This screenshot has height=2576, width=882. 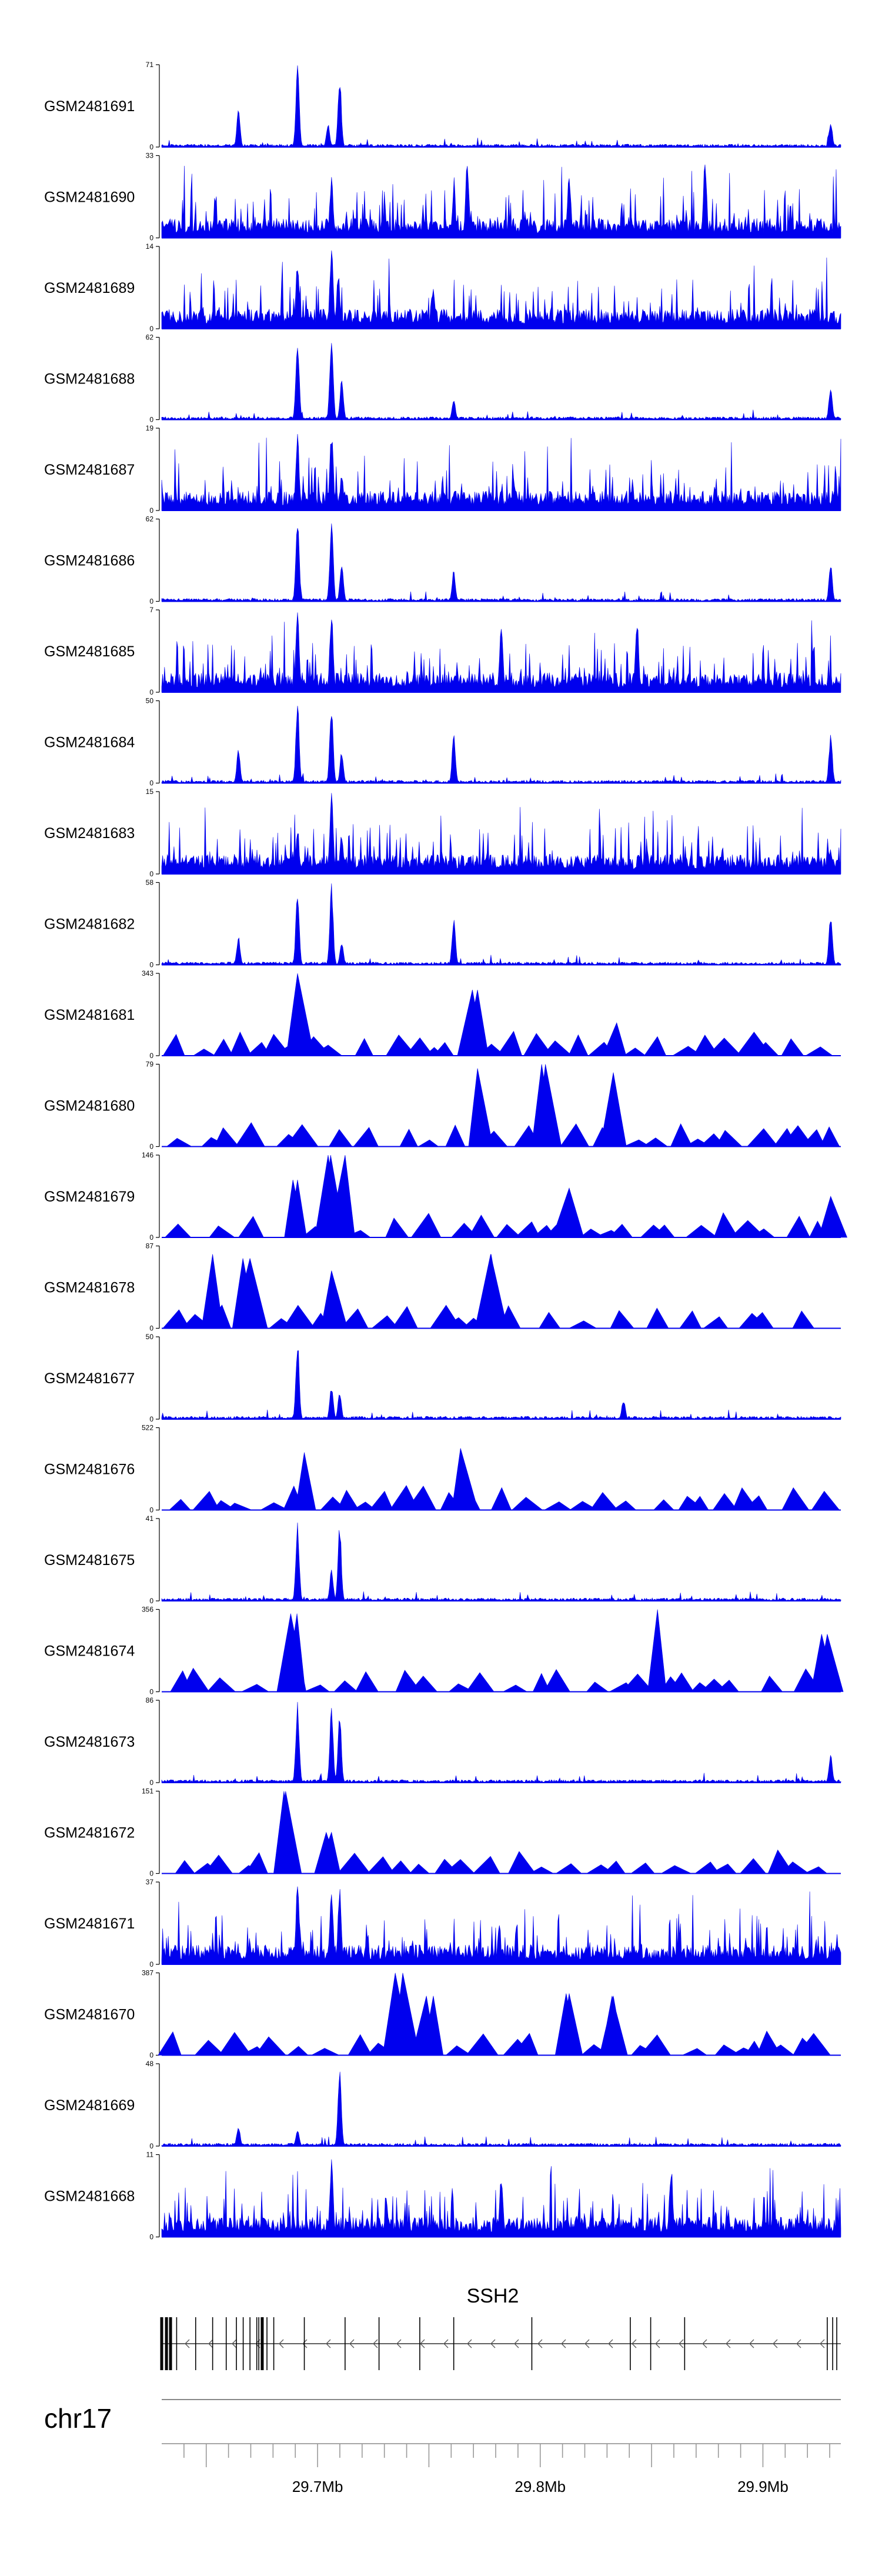 I want to click on track-GSM2481675: GSM2481675 41 0, so click(x=442, y=1559).